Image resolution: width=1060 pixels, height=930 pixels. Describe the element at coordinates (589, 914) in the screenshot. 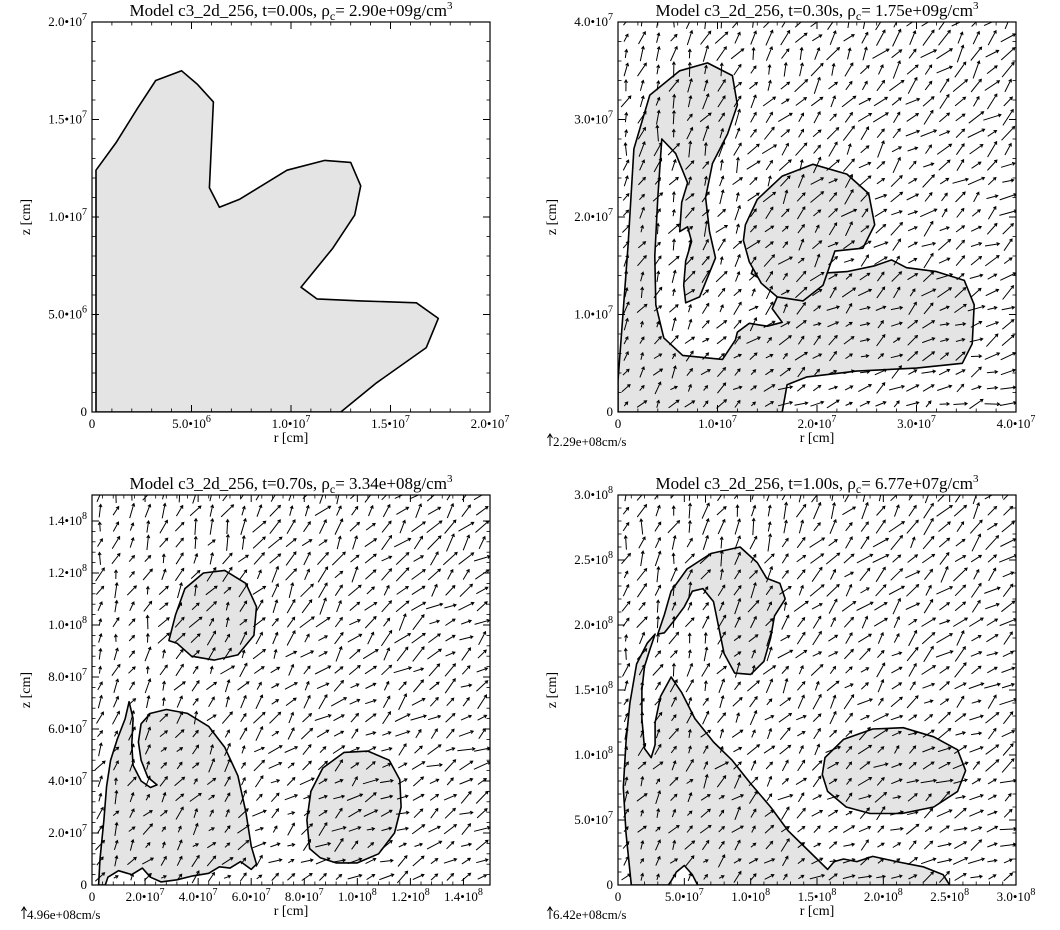

I see `velocity-scale-label: 6.42e+08cm/s` at that location.